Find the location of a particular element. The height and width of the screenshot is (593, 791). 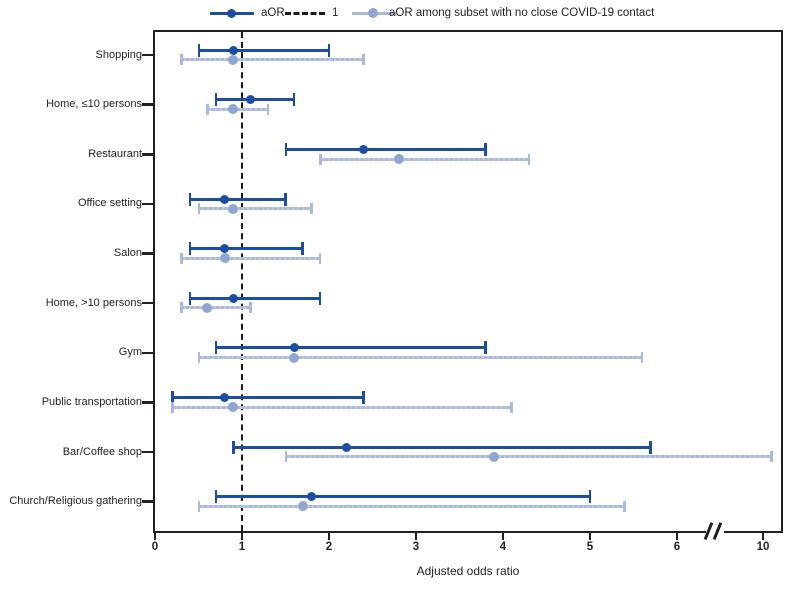

category-label: Salon is located at coordinates (127, 253).